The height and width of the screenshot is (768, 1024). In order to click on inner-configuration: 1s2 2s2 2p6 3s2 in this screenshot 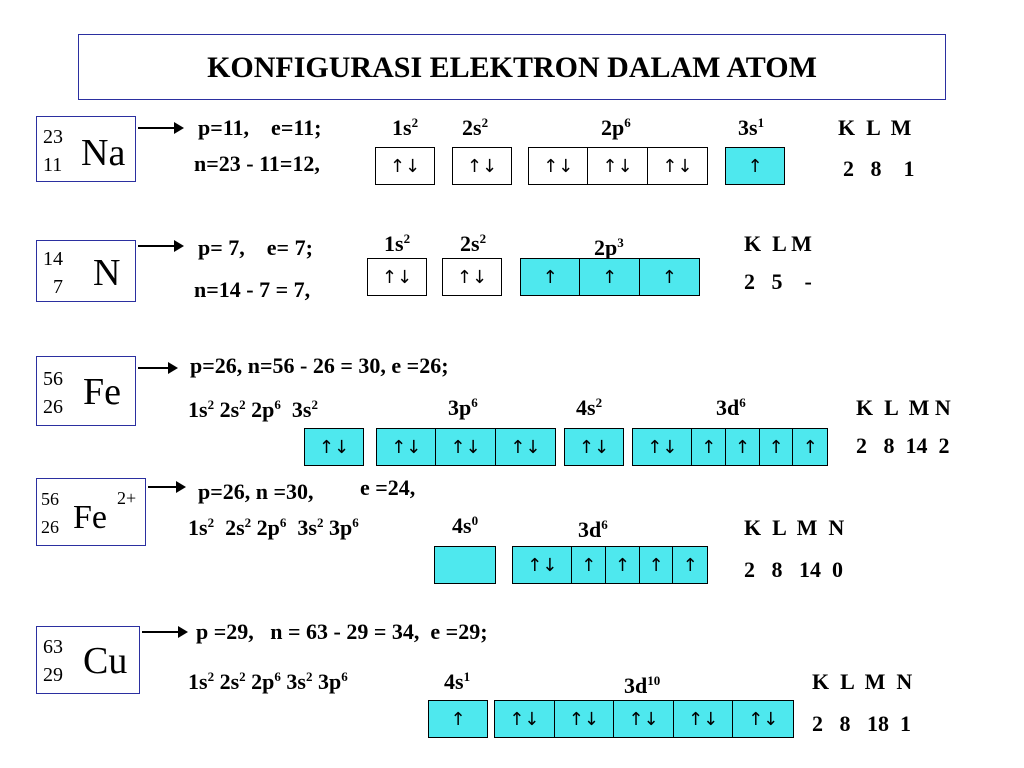, I will do `click(253, 409)`.